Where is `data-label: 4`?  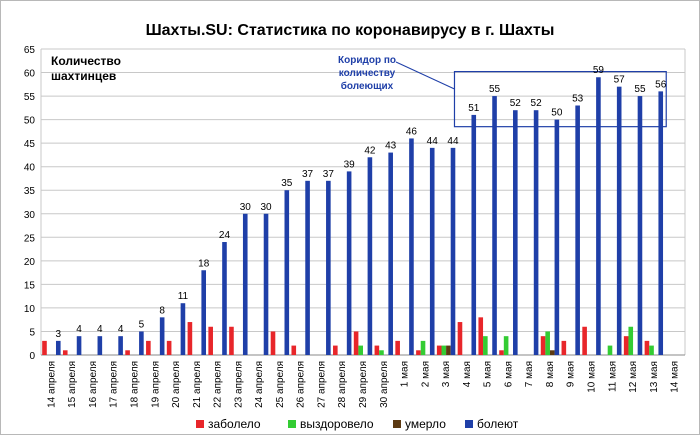
data-label: 4 is located at coordinates (79, 329).